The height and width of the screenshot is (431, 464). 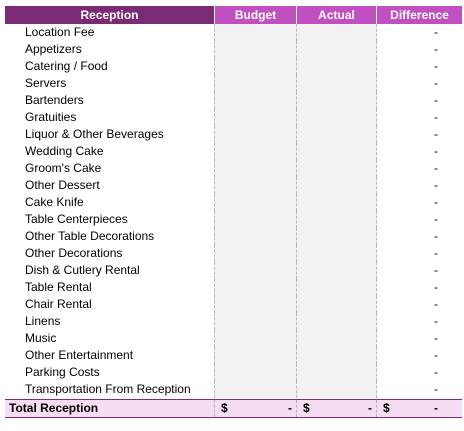 What do you see at coordinates (336, 408) in the screenshot?
I see `total-actual-cell: $ -` at bounding box center [336, 408].